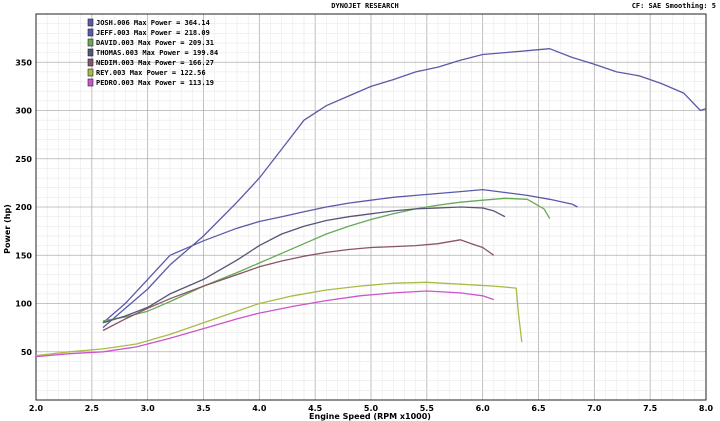 The height and width of the screenshot is (421, 720). I want to click on x-tick-label: 4.0, so click(259, 408).